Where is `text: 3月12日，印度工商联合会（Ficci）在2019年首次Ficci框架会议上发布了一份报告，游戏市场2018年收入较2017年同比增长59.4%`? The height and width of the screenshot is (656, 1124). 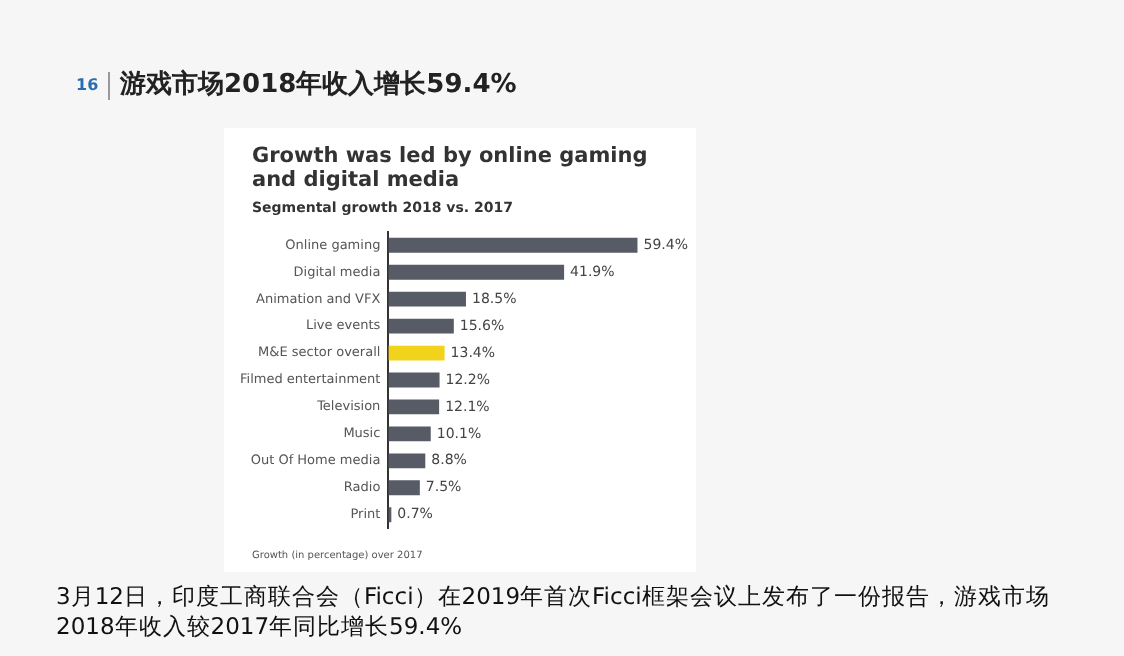
text: 3月12日，印度工商联合会（Ficci）在2019年首次Ficci框架会议上发布了一份报告，游戏市场2018年收入较2017年同比增长59.4% is located at coordinates (554, 612).